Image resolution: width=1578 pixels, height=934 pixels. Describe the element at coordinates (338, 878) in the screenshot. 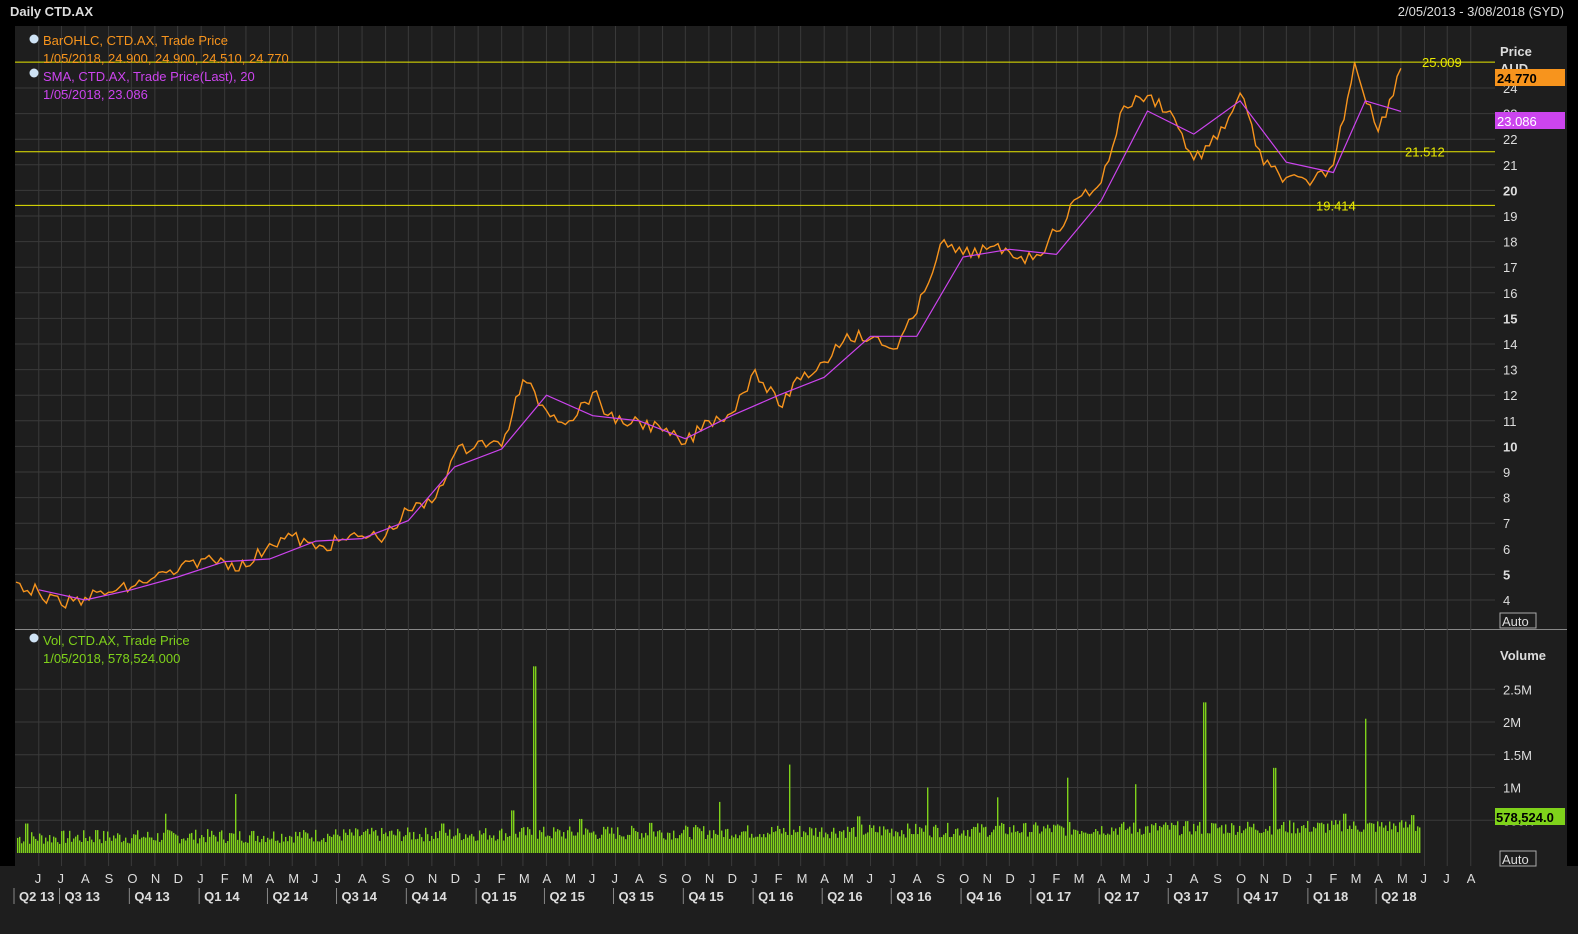

I see `x-month-label: J` at that location.